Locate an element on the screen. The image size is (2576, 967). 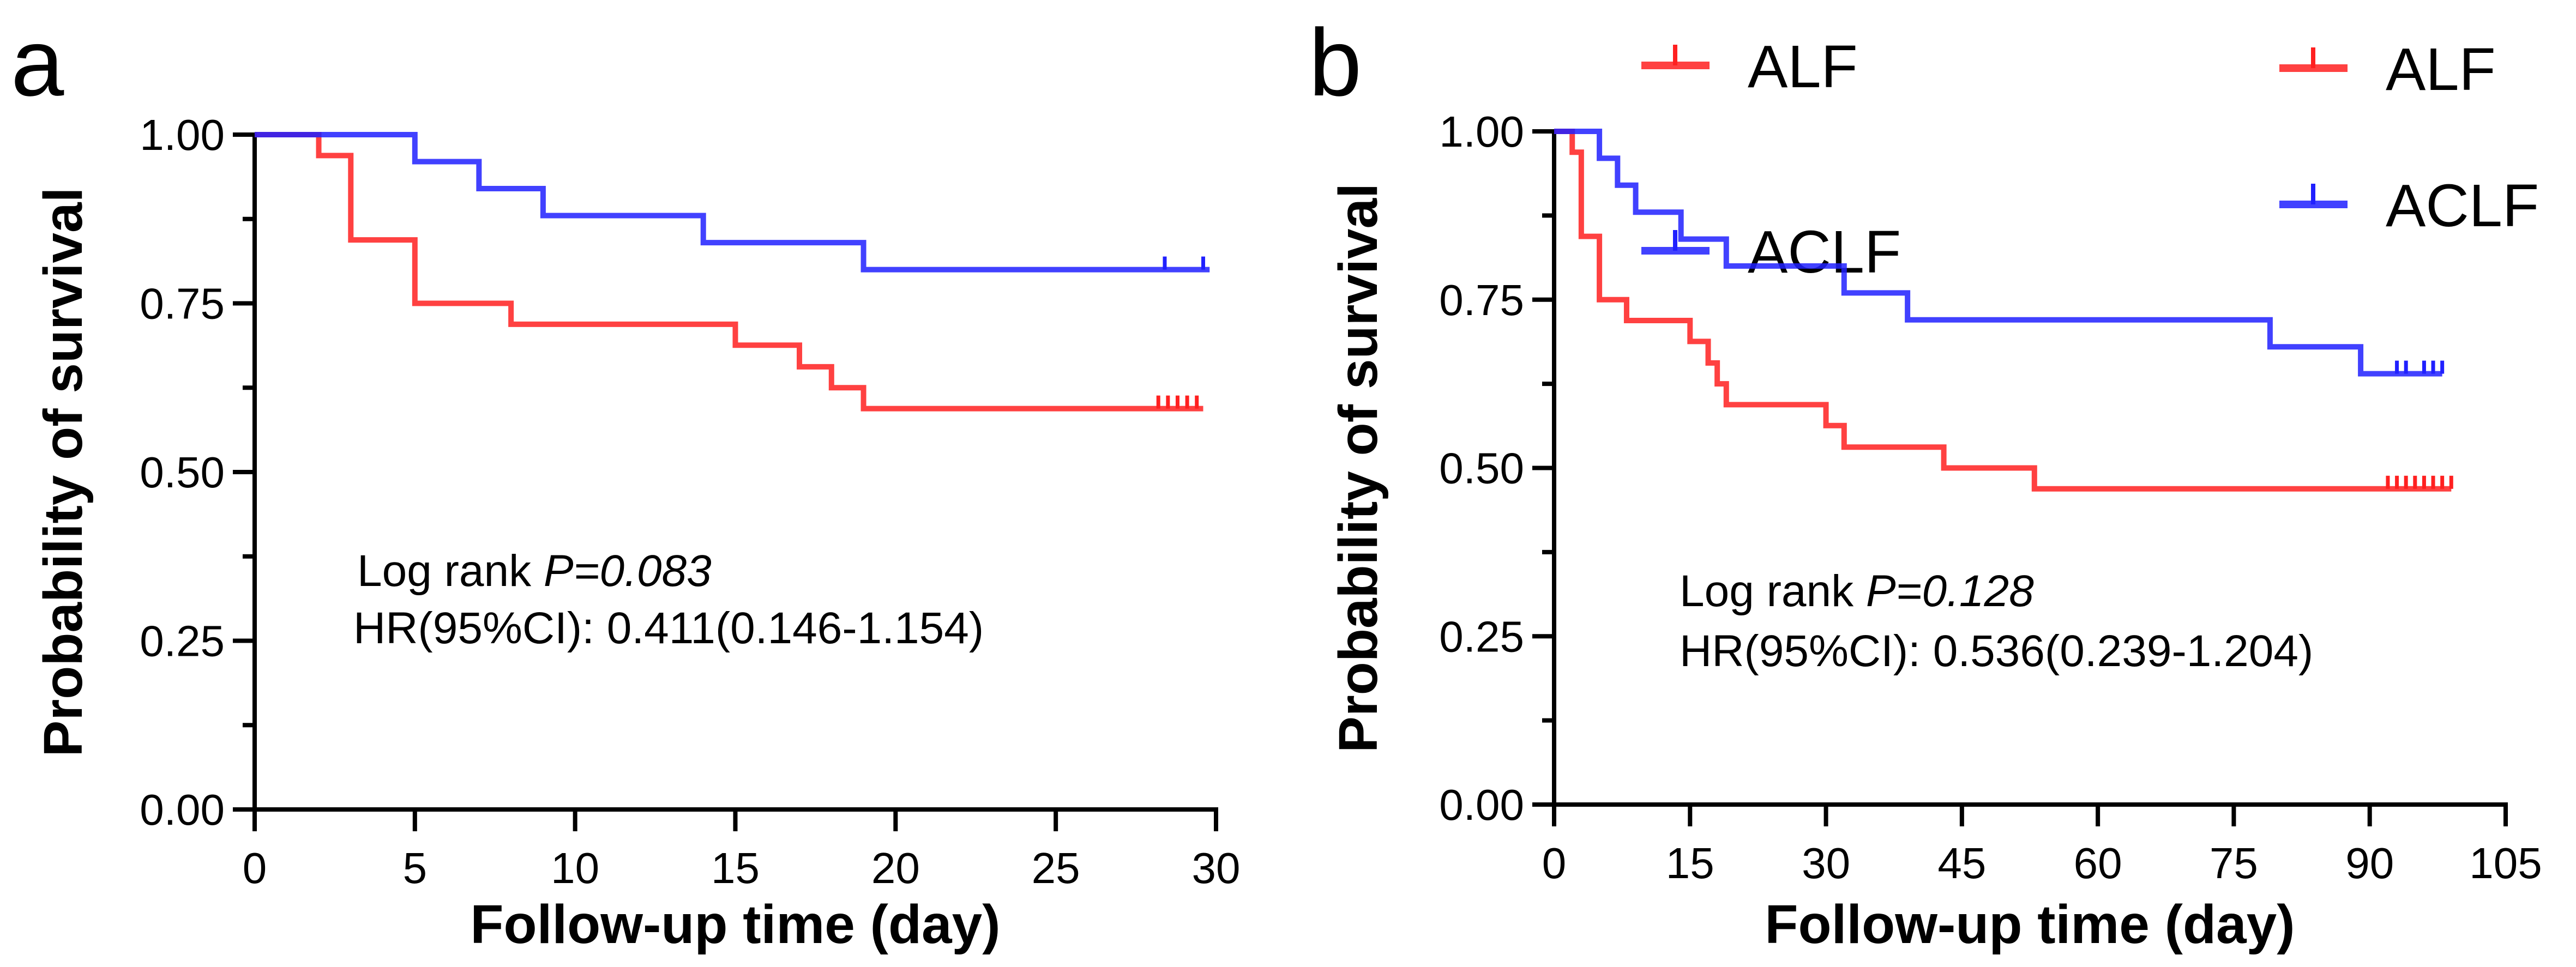
x-tick-label: 5 is located at coordinates (415, 868).